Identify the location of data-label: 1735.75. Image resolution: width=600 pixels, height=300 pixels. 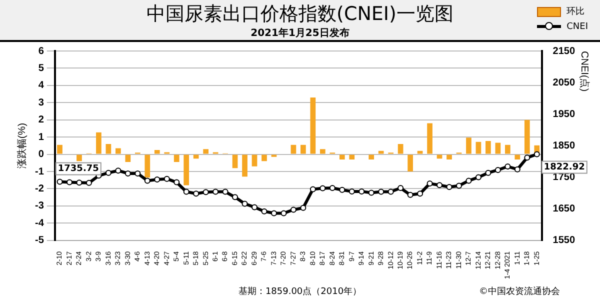
(78, 169).